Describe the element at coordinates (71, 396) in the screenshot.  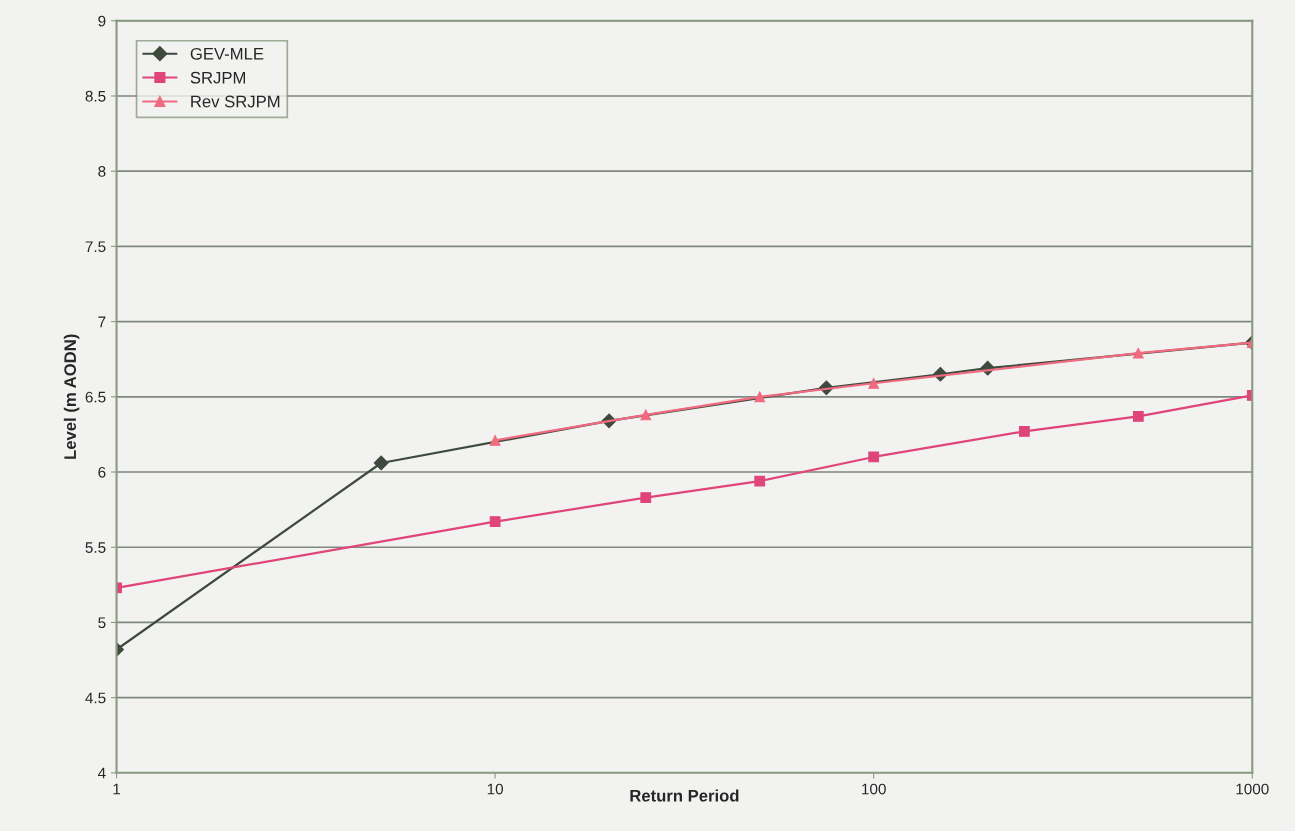
I see `y-axis-title: Level (m AODN)` at that location.